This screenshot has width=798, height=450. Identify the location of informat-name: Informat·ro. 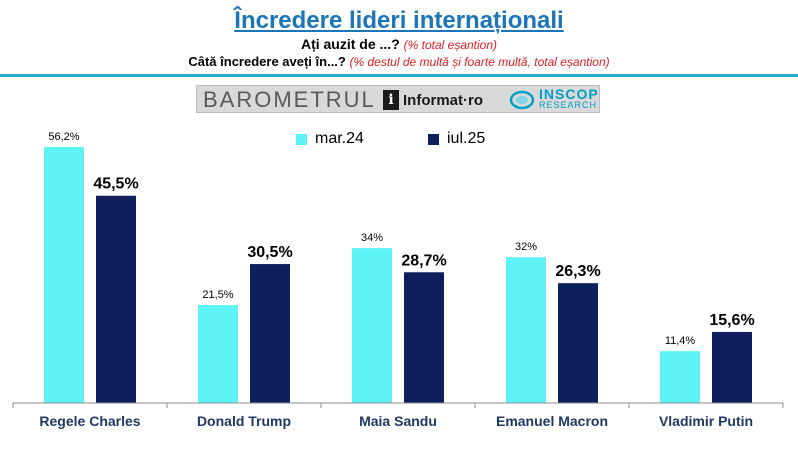
(443, 100).